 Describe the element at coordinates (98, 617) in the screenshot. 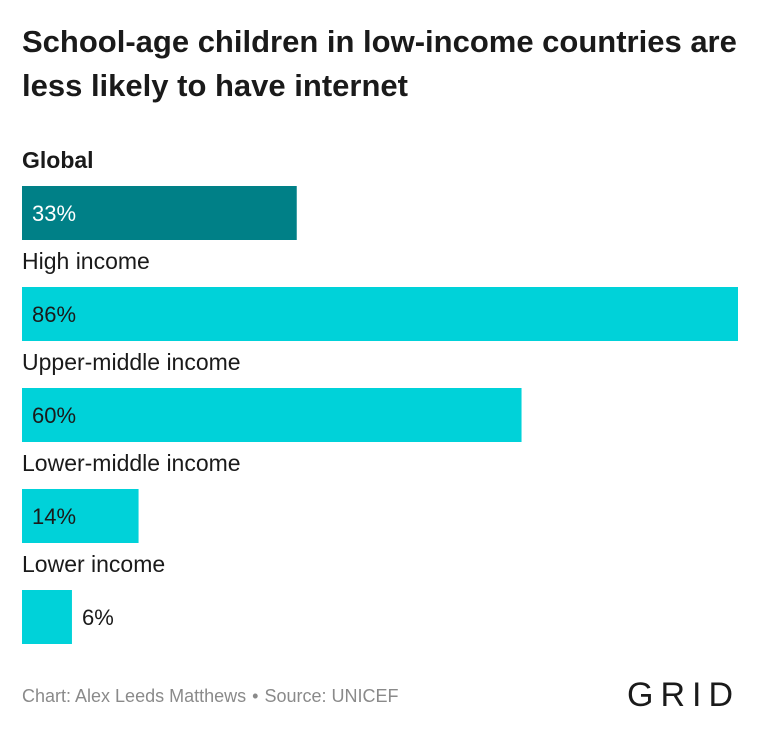

I see `value-label: 6%` at that location.